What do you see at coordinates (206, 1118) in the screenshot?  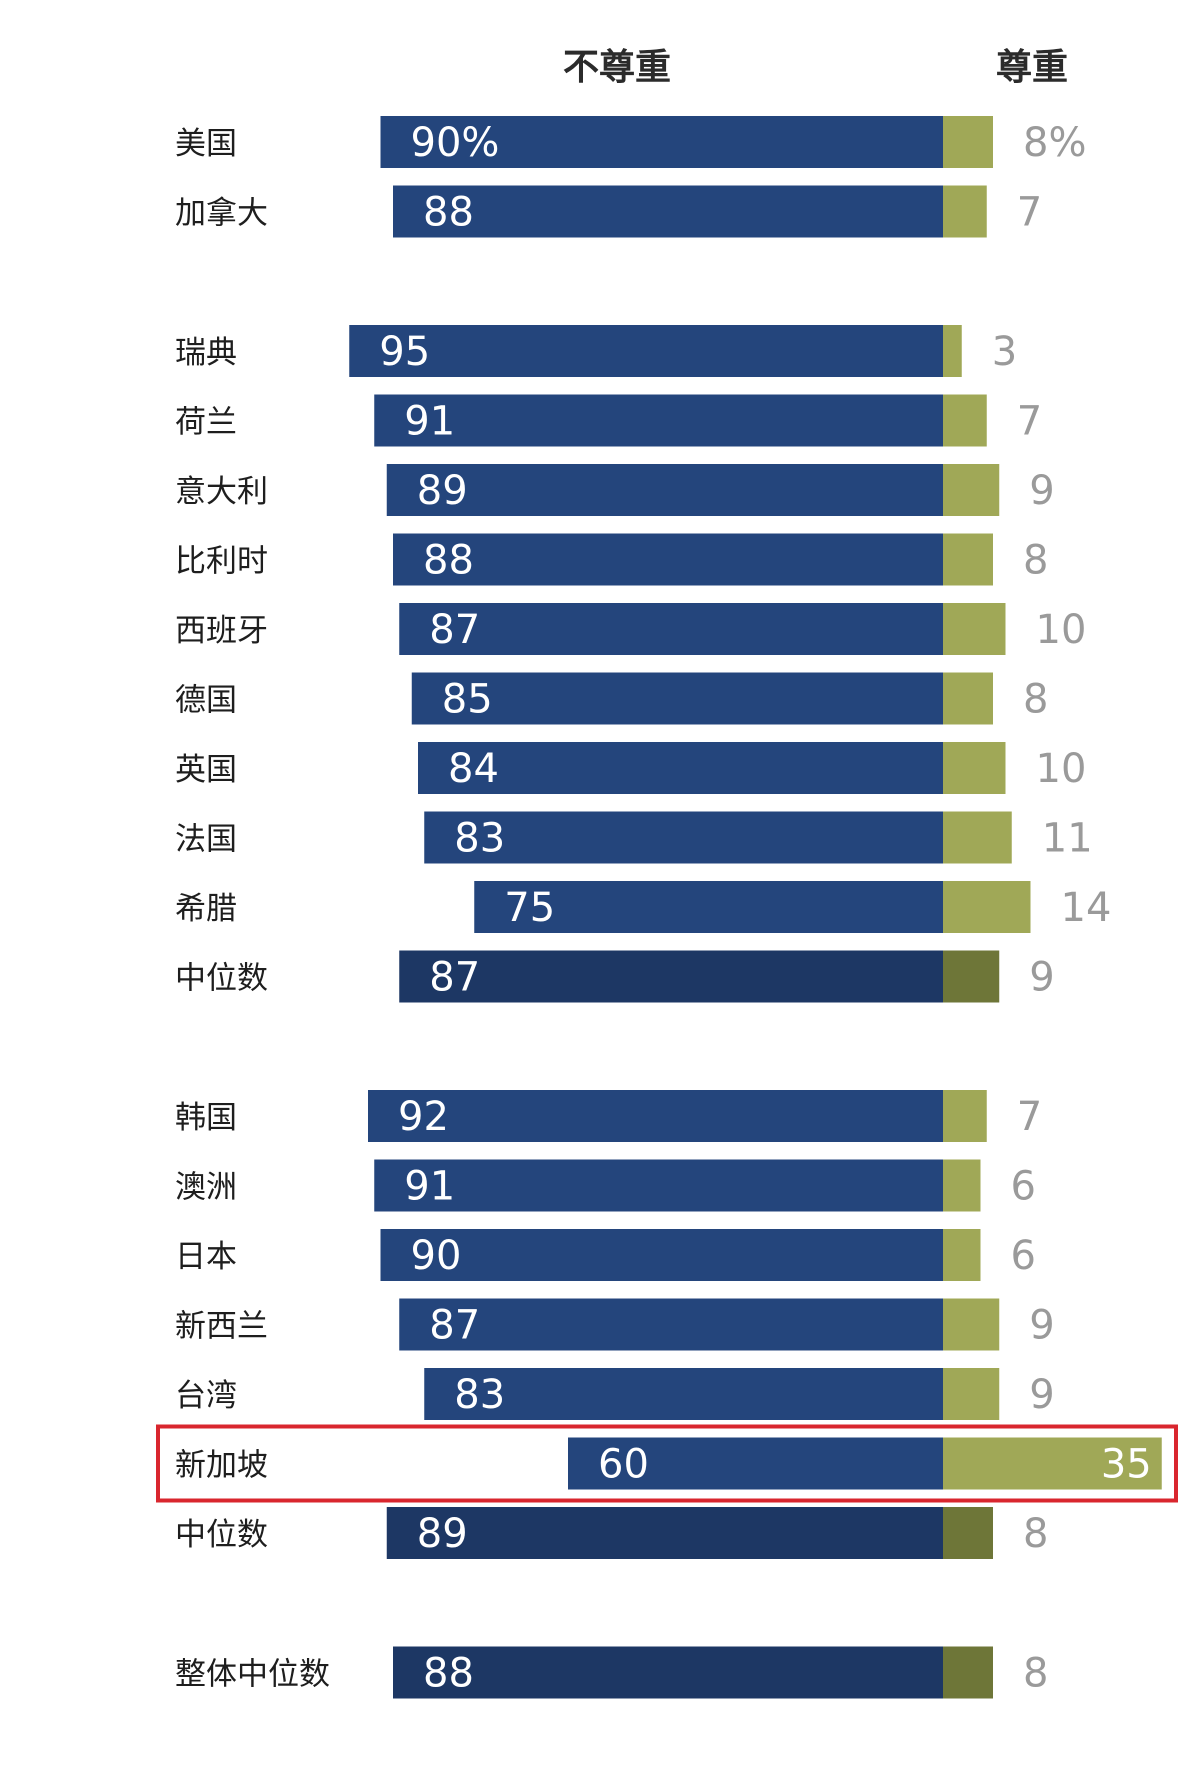 I see `country-label: 韩国` at bounding box center [206, 1118].